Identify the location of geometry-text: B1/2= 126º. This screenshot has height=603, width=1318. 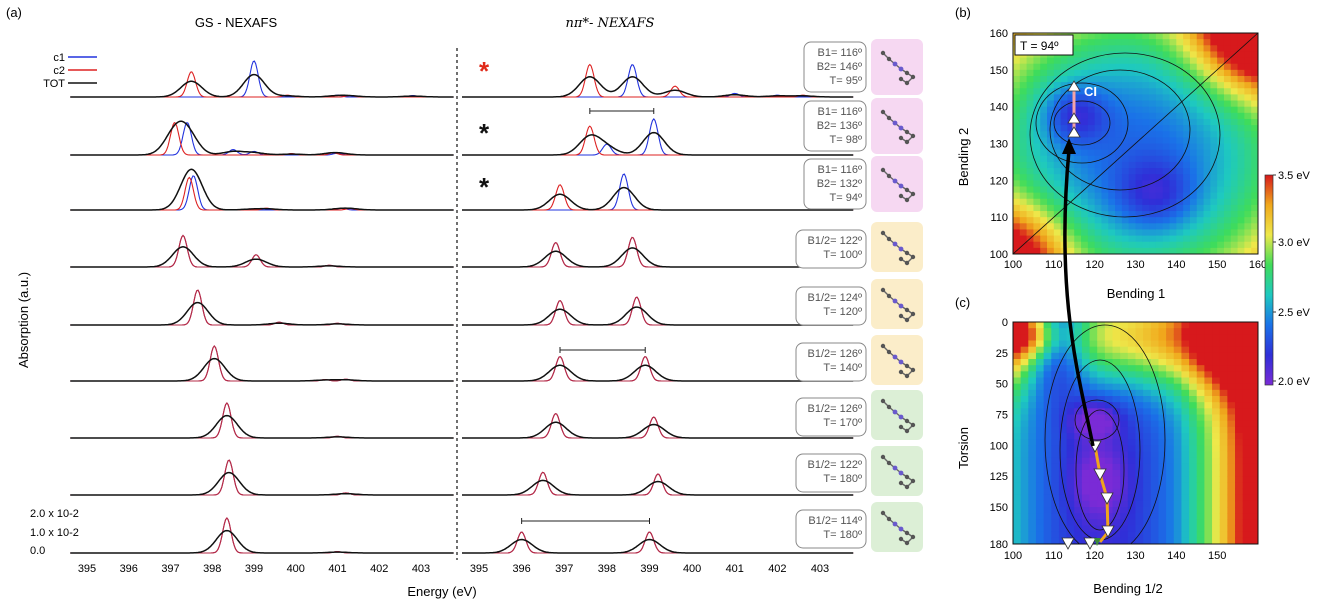
(835, 354).